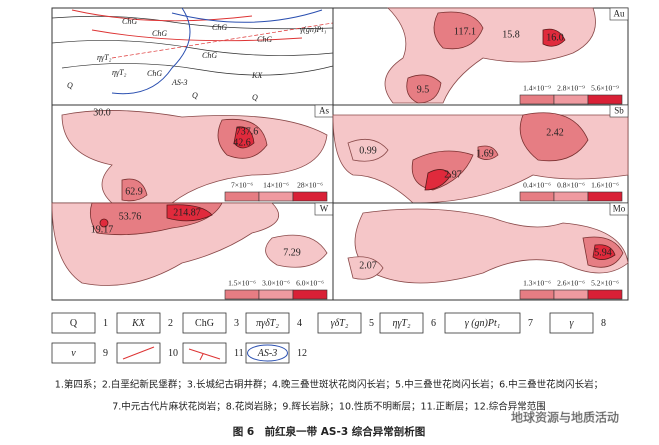  Describe the element at coordinates (257, 75) in the screenshot. I see `map-label: KX` at that location.